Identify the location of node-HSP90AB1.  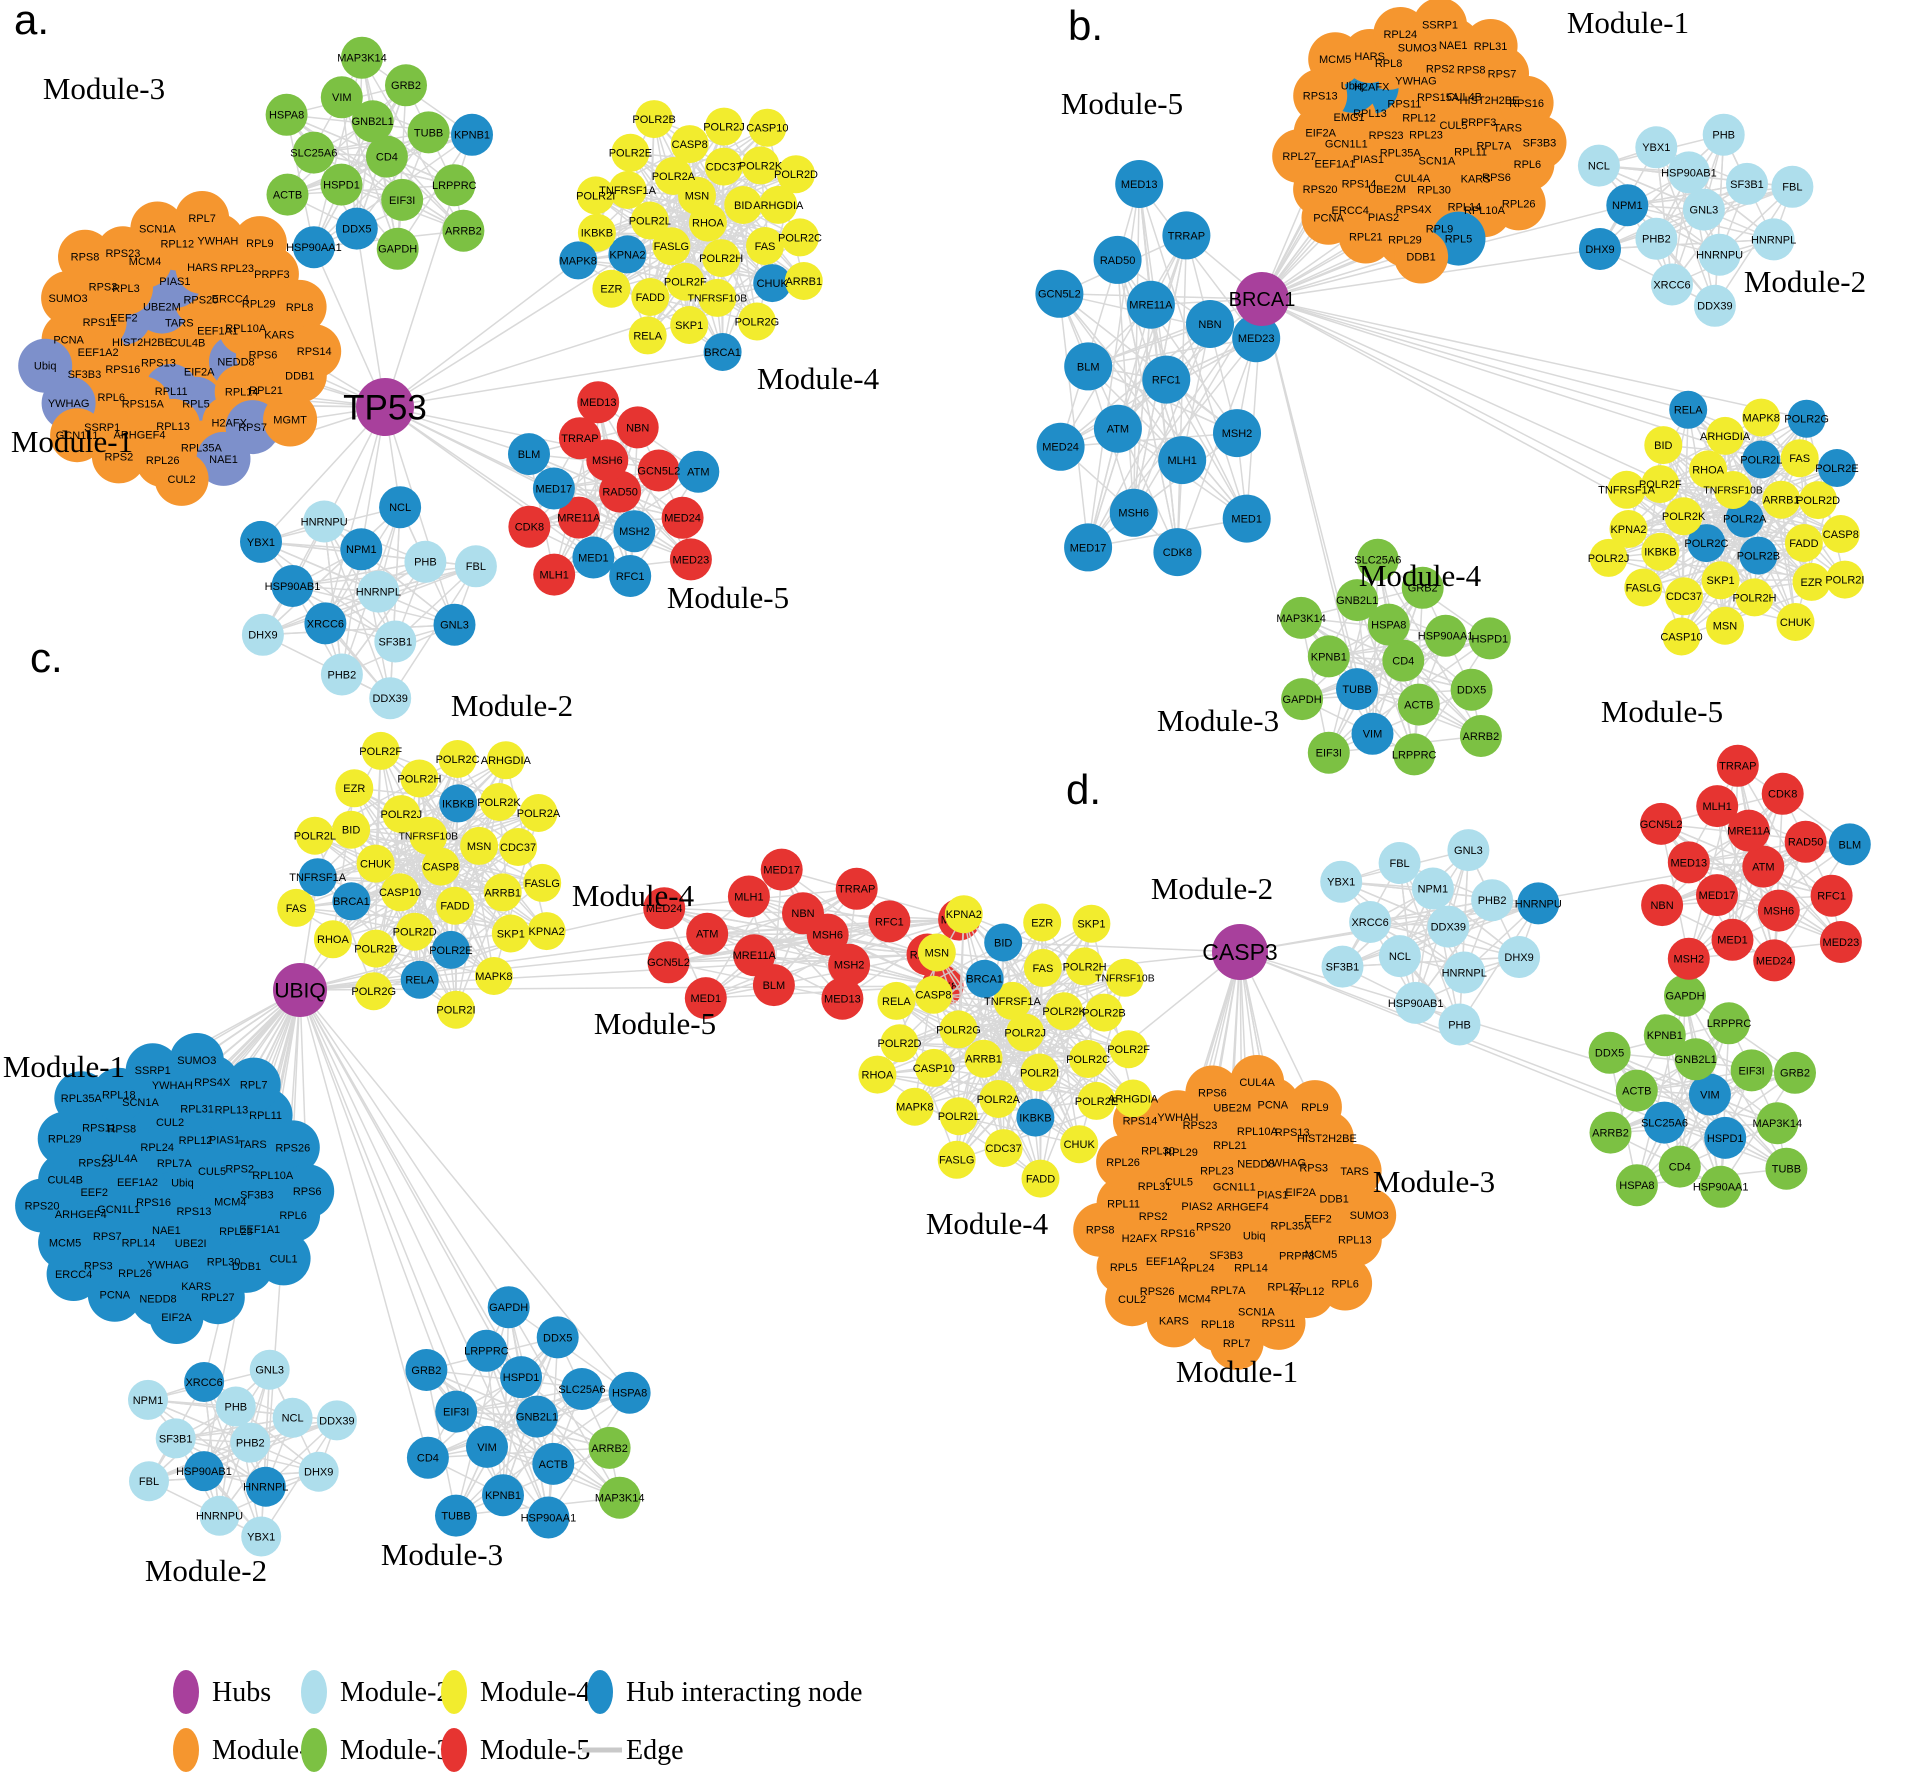
(1688, 172).